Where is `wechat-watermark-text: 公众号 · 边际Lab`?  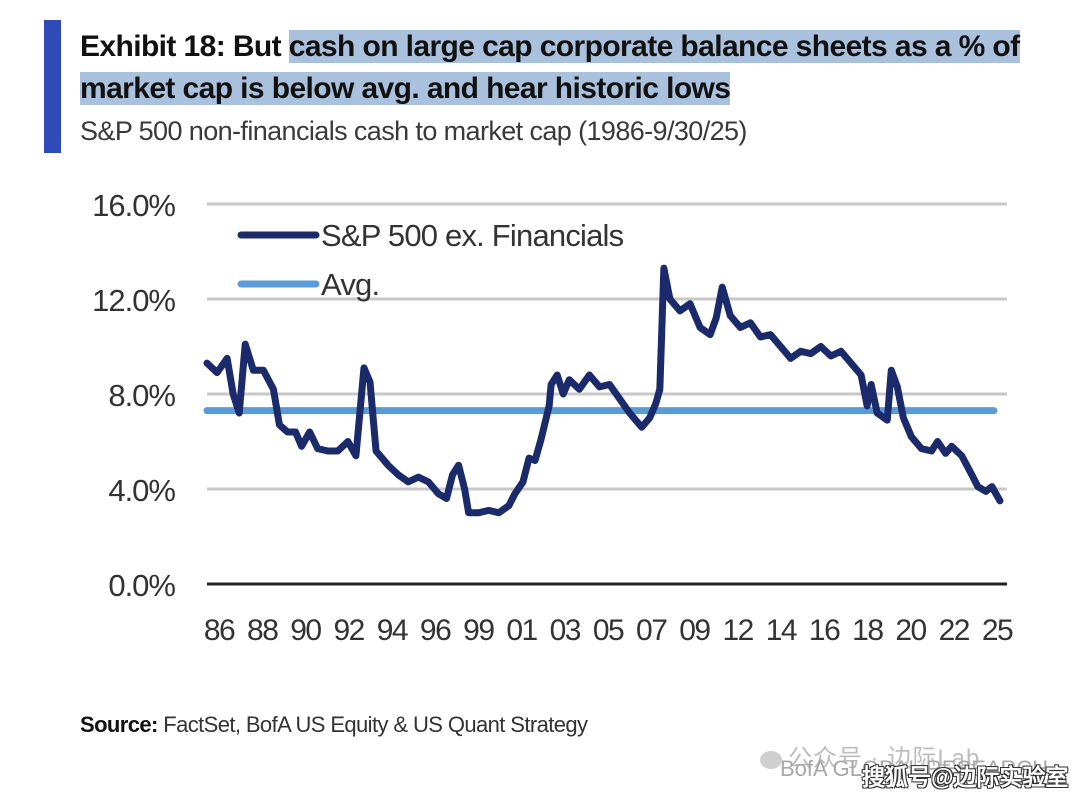
wechat-watermark-text: 公众号 · 边际Lab is located at coordinates (884, 758).